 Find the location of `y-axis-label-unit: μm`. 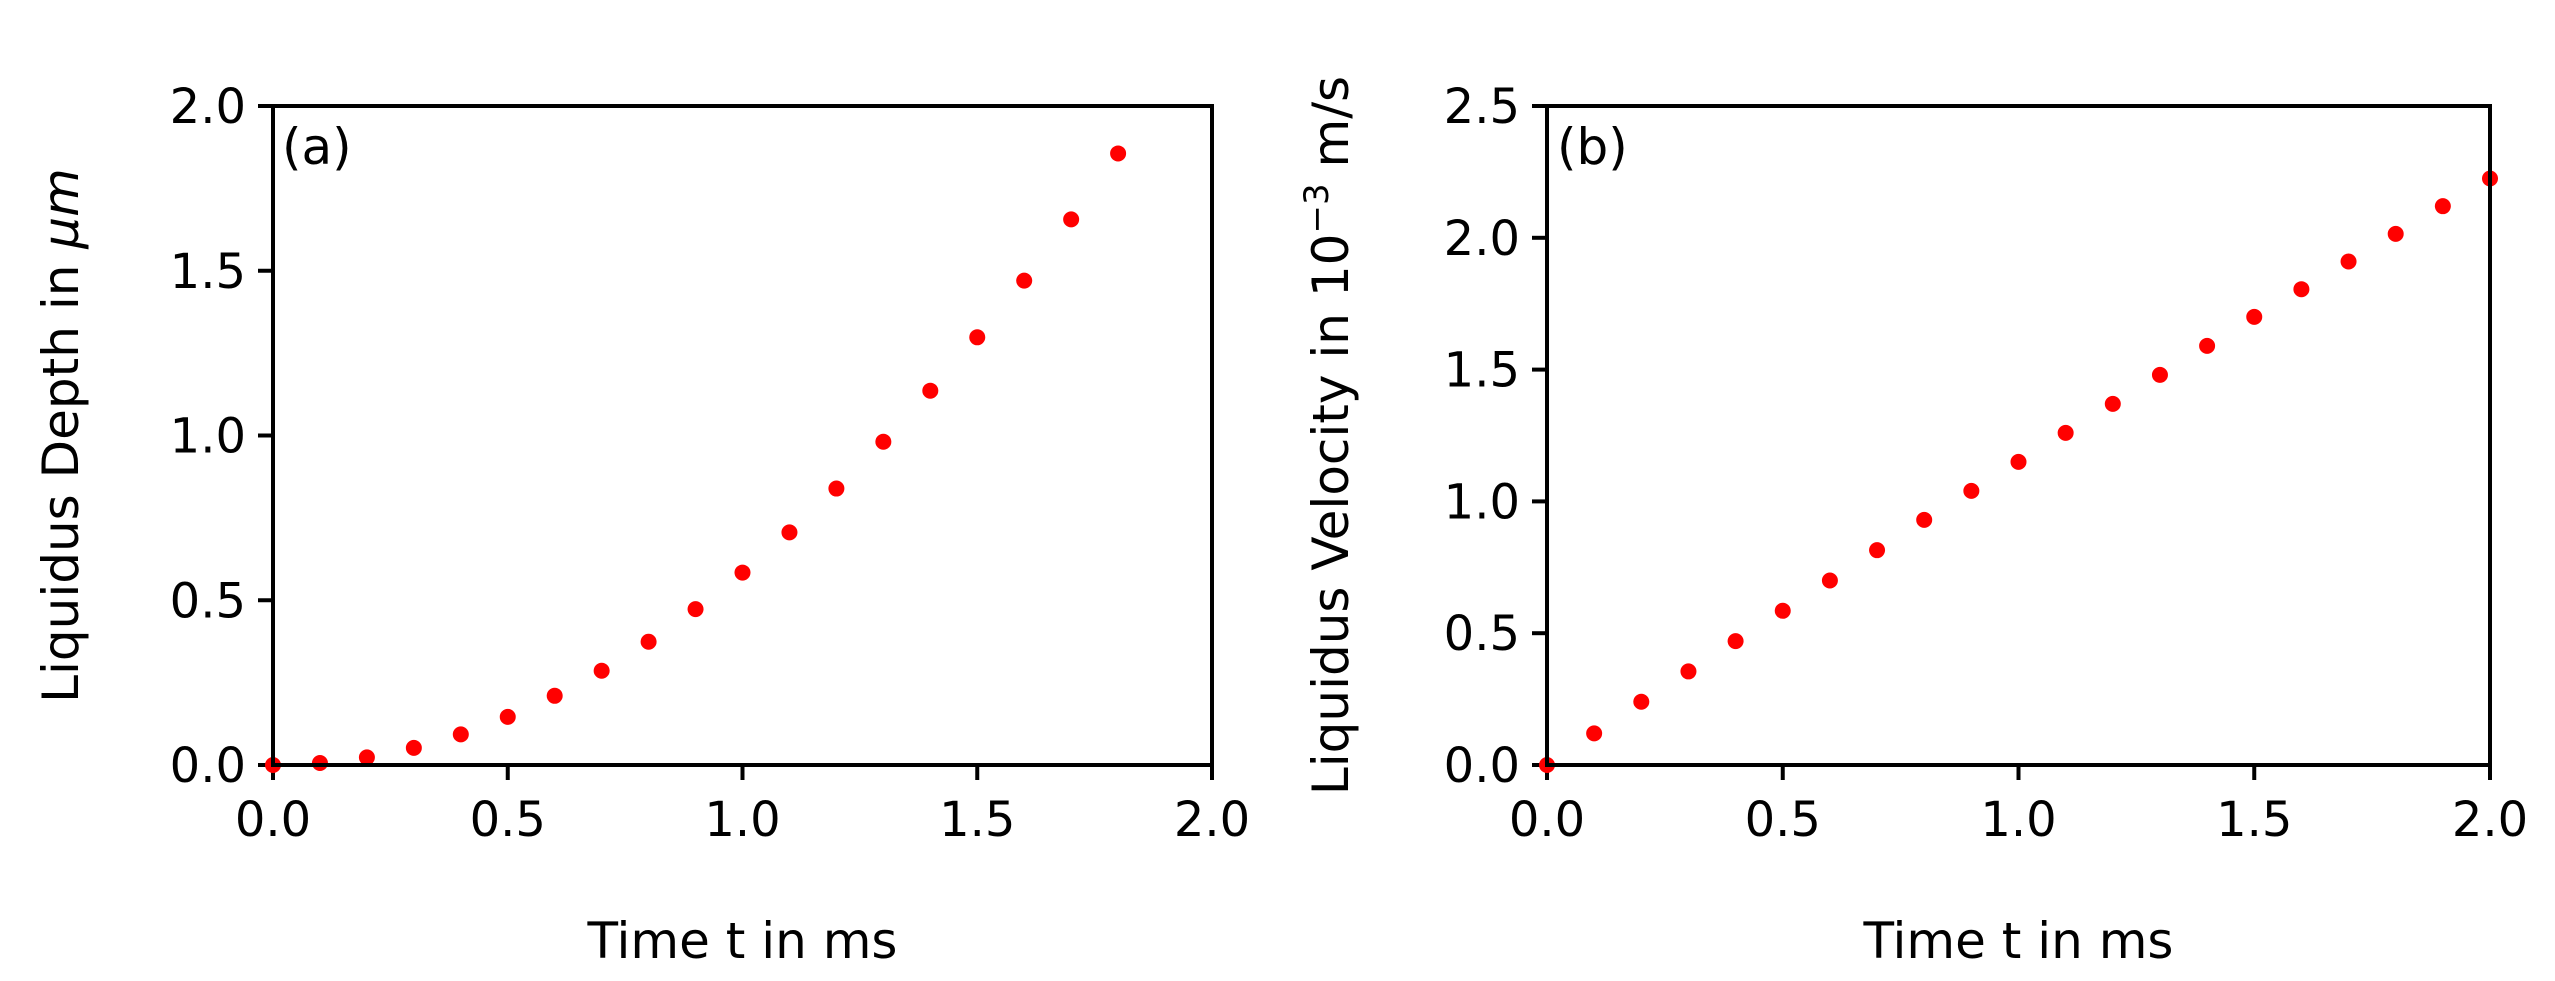

y-axis-label-unit: μm is located at coordinates (61, 209).